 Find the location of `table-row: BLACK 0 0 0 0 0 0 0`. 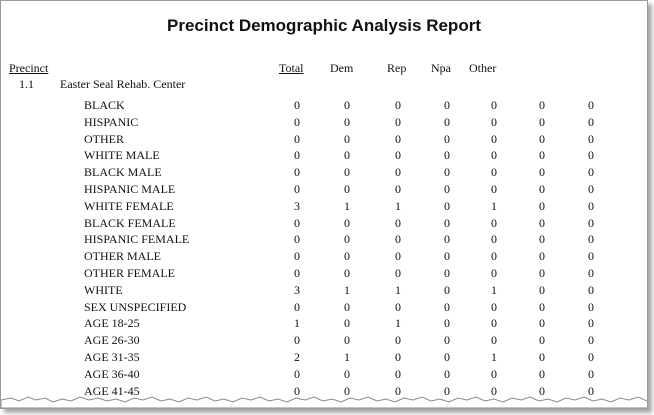

table-row: BLACK 0 0 0 0 0 0 0 is located at coordinates (324, 106).